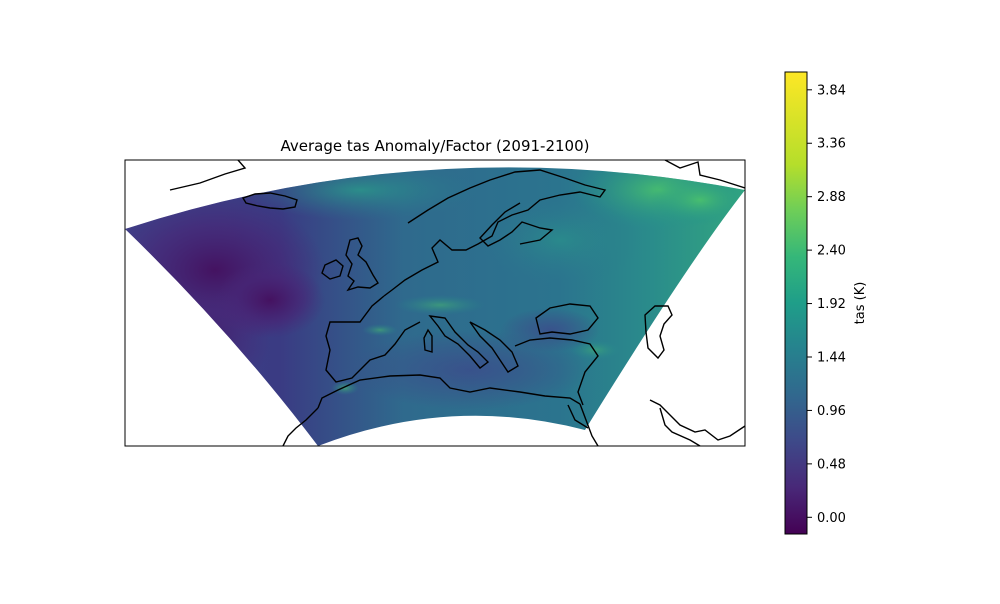  I want to click on colorbar-label: tas (K), so click(860, 303).